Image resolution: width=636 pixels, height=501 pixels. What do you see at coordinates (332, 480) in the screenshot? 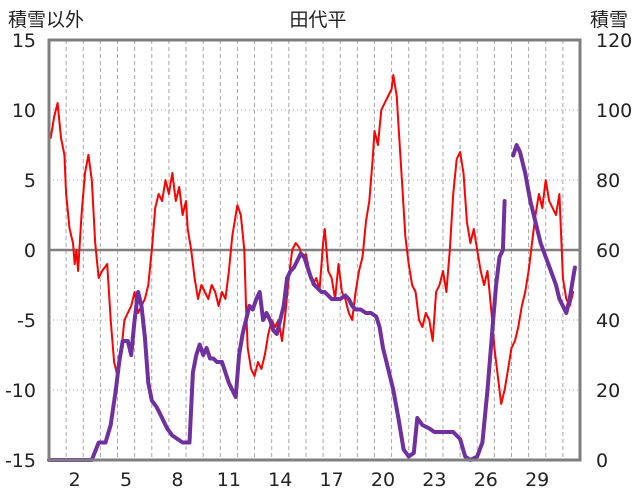
I see `x-tick-label: 17` at bounding box center [332, 480].